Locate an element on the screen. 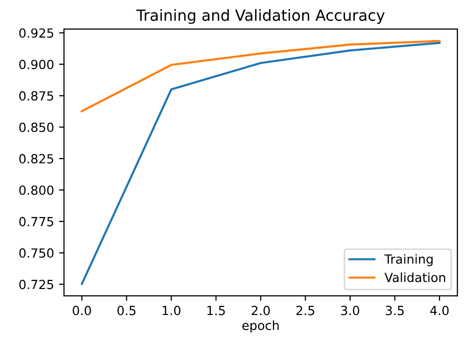 The height and width of the screenshot is (342, 474). x-tick-label: 3.0 is located at coordinates (350, 311).